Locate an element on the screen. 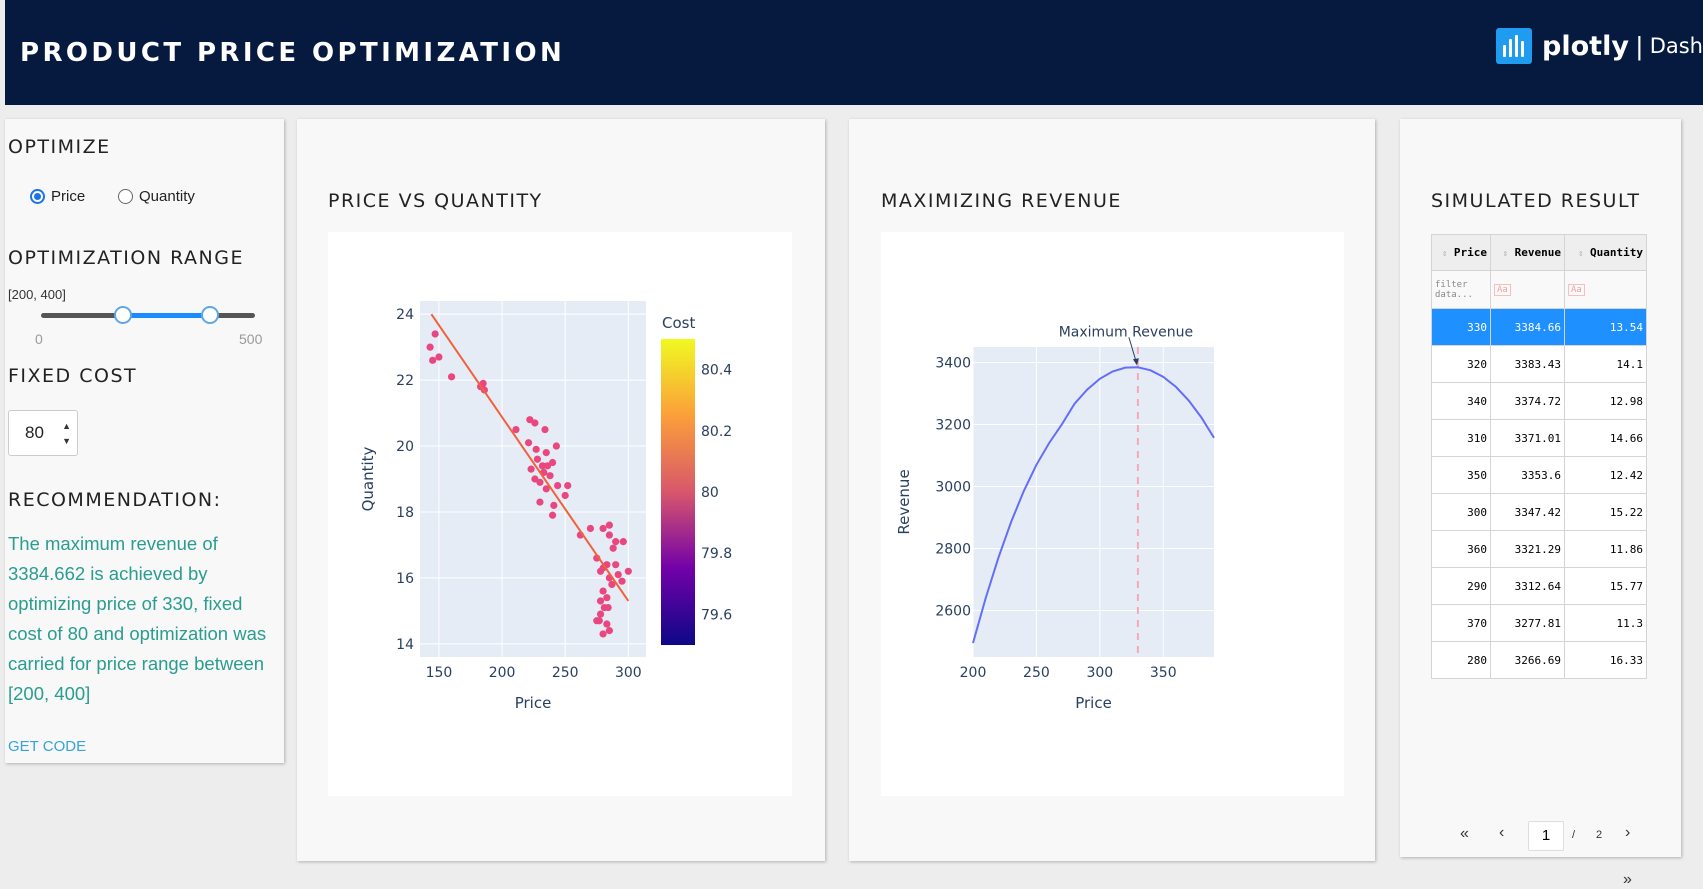 This screenshot has height=889, width=1703. table-row: 310 3371.01 14.66 is located at coordinates (1539, 438).